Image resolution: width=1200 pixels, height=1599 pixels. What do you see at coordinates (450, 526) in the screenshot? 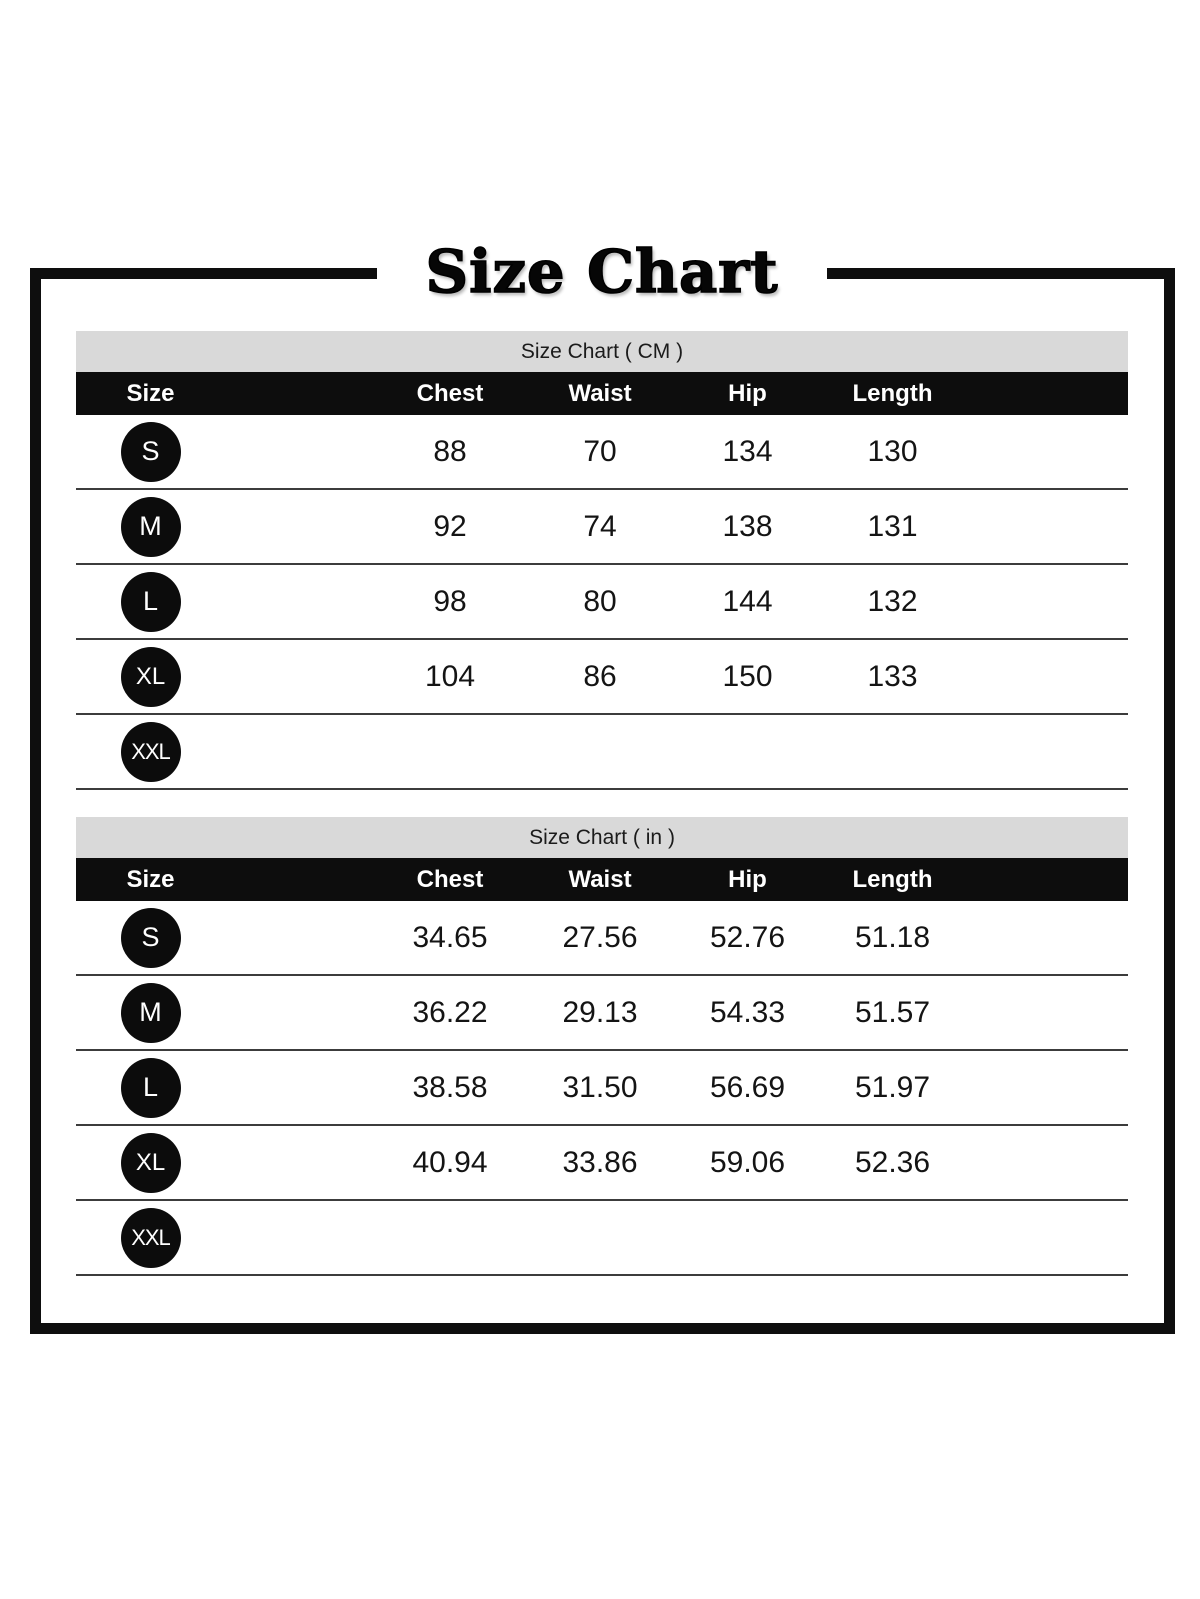
I see `chest-value: 92` at bounding box center [450, 526].